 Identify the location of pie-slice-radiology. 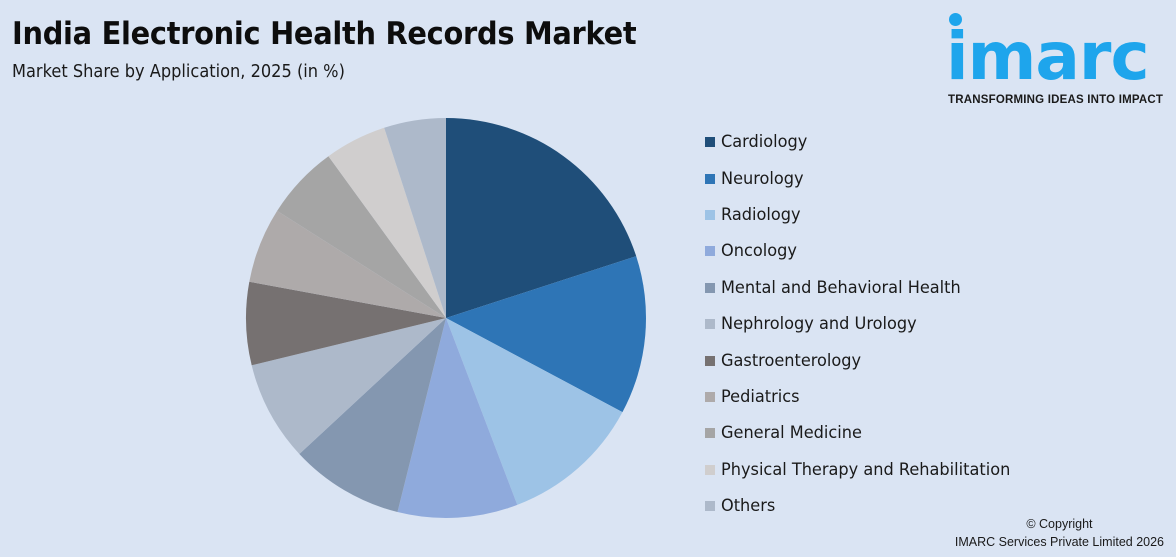
(534, 411).